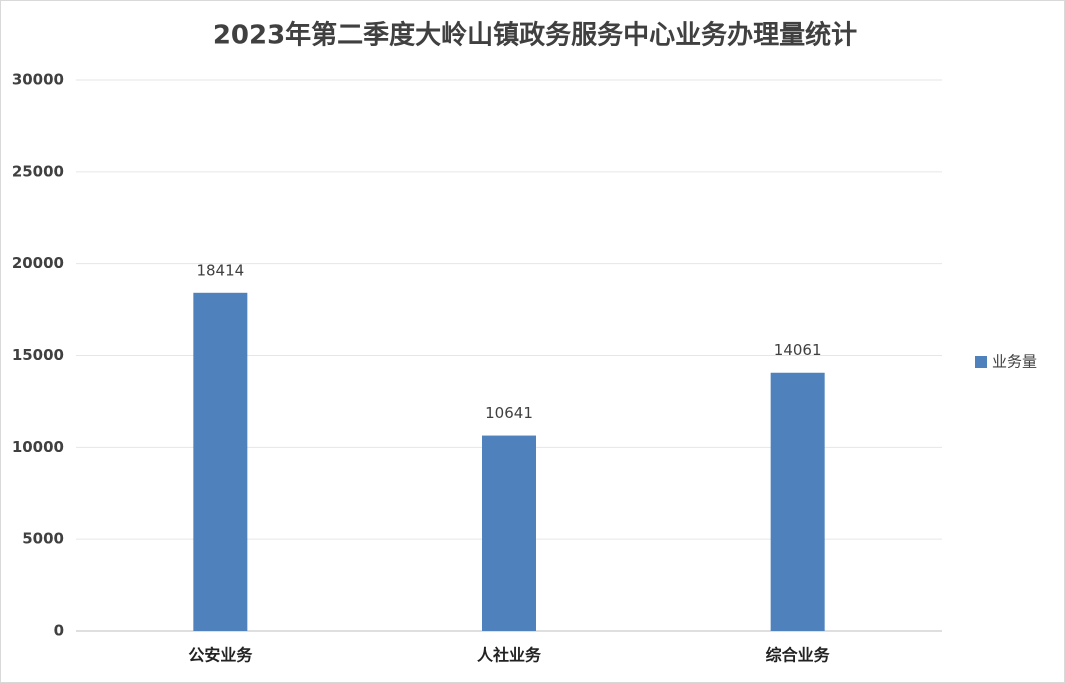 The height and width of the screenshot is (683, 1065). Describe the element at coordinates (535, 35) in the screenshot. I see `chart-title: 2023年第二季度大岭山镇政务服务中心业务办理量统计` at that location.